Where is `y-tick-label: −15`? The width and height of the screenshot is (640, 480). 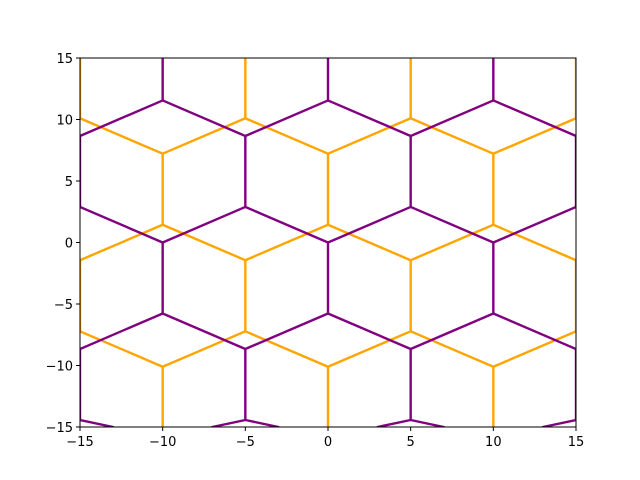
y-tick-label: −15 is located at coordinates (59, 428).